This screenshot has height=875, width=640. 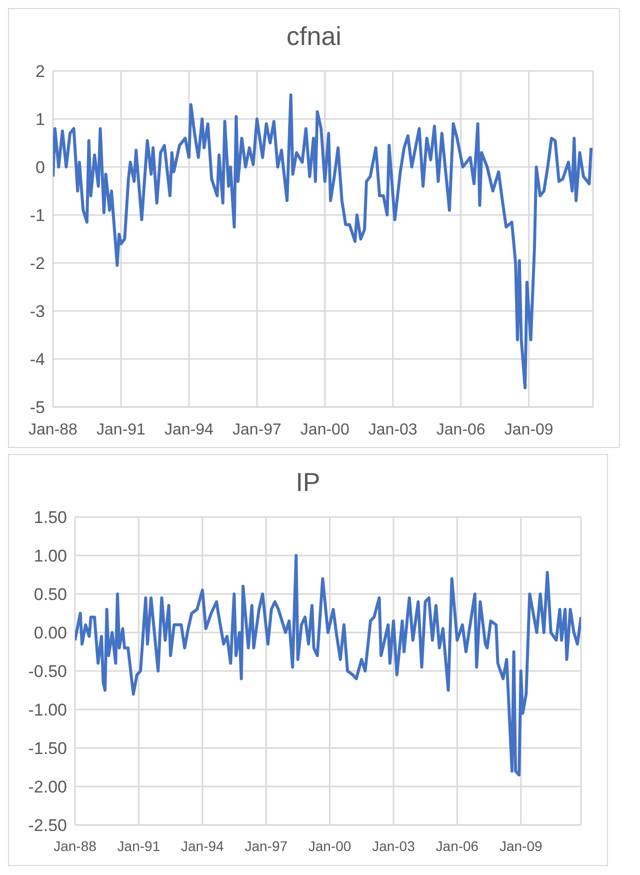 I want to click on y-tick-label: -1.50, so click(x=47, y=748).